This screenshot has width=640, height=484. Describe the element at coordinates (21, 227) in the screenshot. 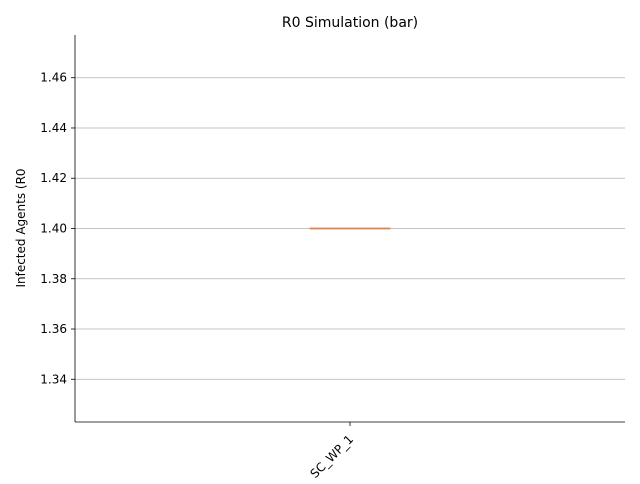

I see `y-axis-label: Infected Agents (R0` at that location.